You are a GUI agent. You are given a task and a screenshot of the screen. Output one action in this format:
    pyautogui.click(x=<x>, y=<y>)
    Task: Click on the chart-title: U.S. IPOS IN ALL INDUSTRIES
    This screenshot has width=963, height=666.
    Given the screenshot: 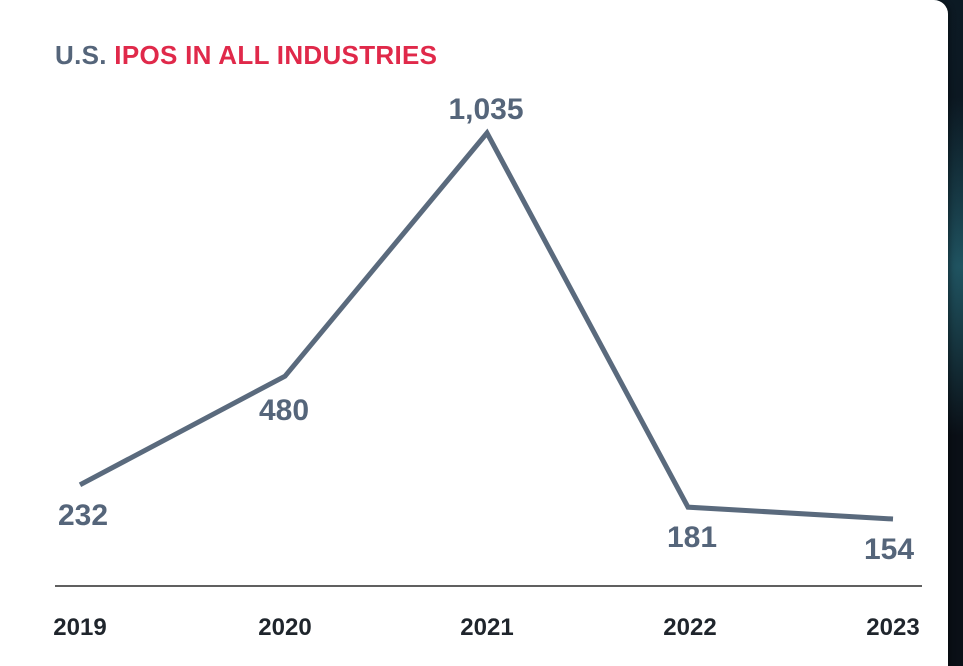 What is the action you would take?
    pyautogui.click(x=246, y=55)
    